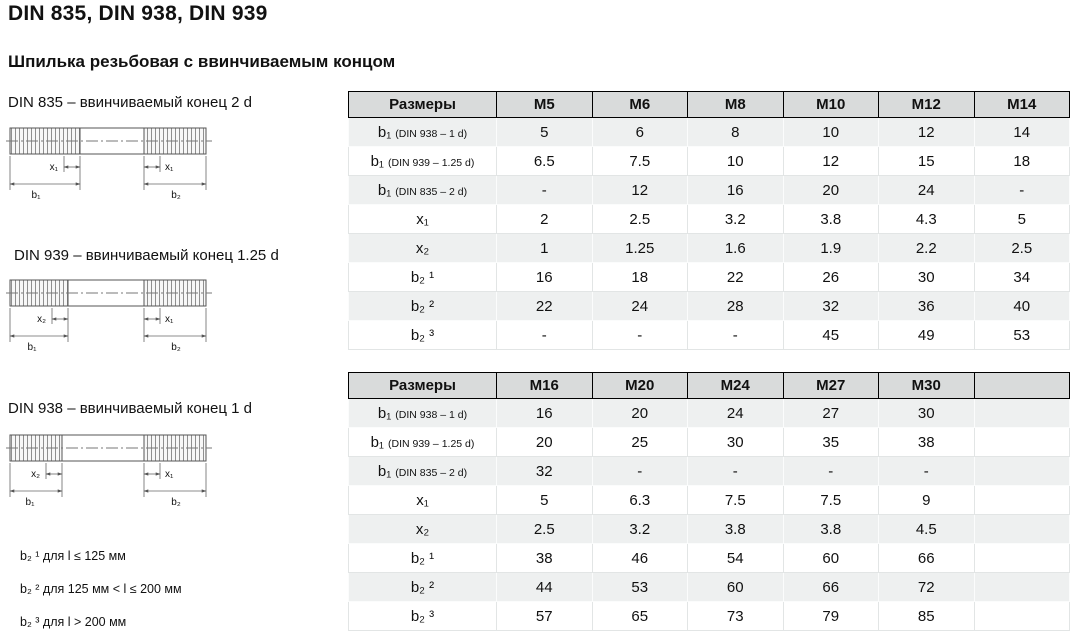 This screenshot has width=1074, height=643. Describe the element at coordinates (709, 306) in the screenshot. I see `table-row: b₂ ² 22 24 28 32 36 40` at that location.